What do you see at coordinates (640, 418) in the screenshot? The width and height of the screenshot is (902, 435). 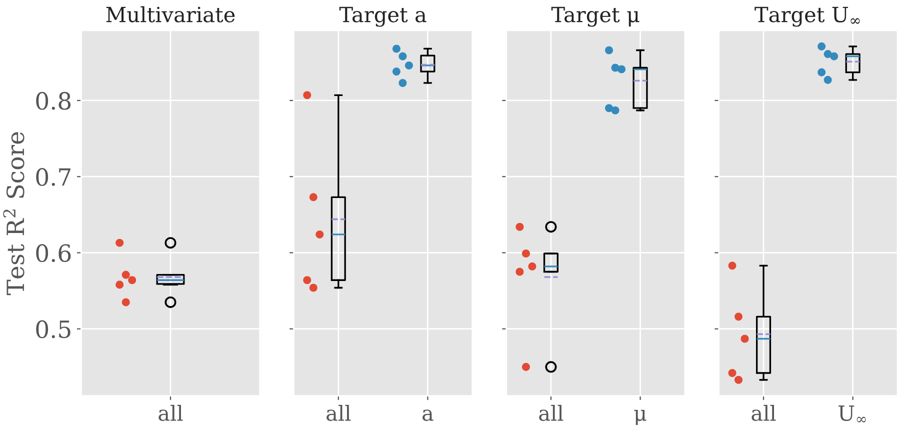 I see `x-tick-label: μ` at bounding box center [640, 418].